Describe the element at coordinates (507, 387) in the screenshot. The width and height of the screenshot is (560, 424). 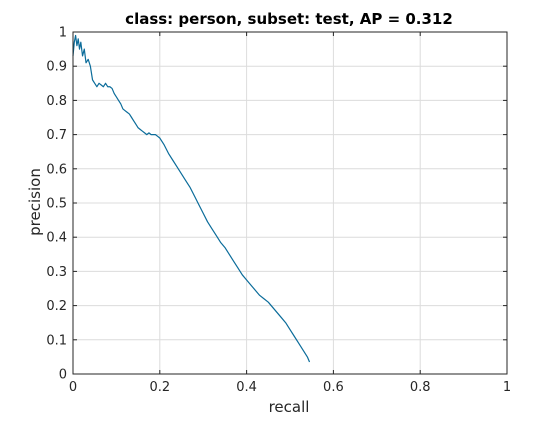
I see `x-tick-label: 1` at that location.